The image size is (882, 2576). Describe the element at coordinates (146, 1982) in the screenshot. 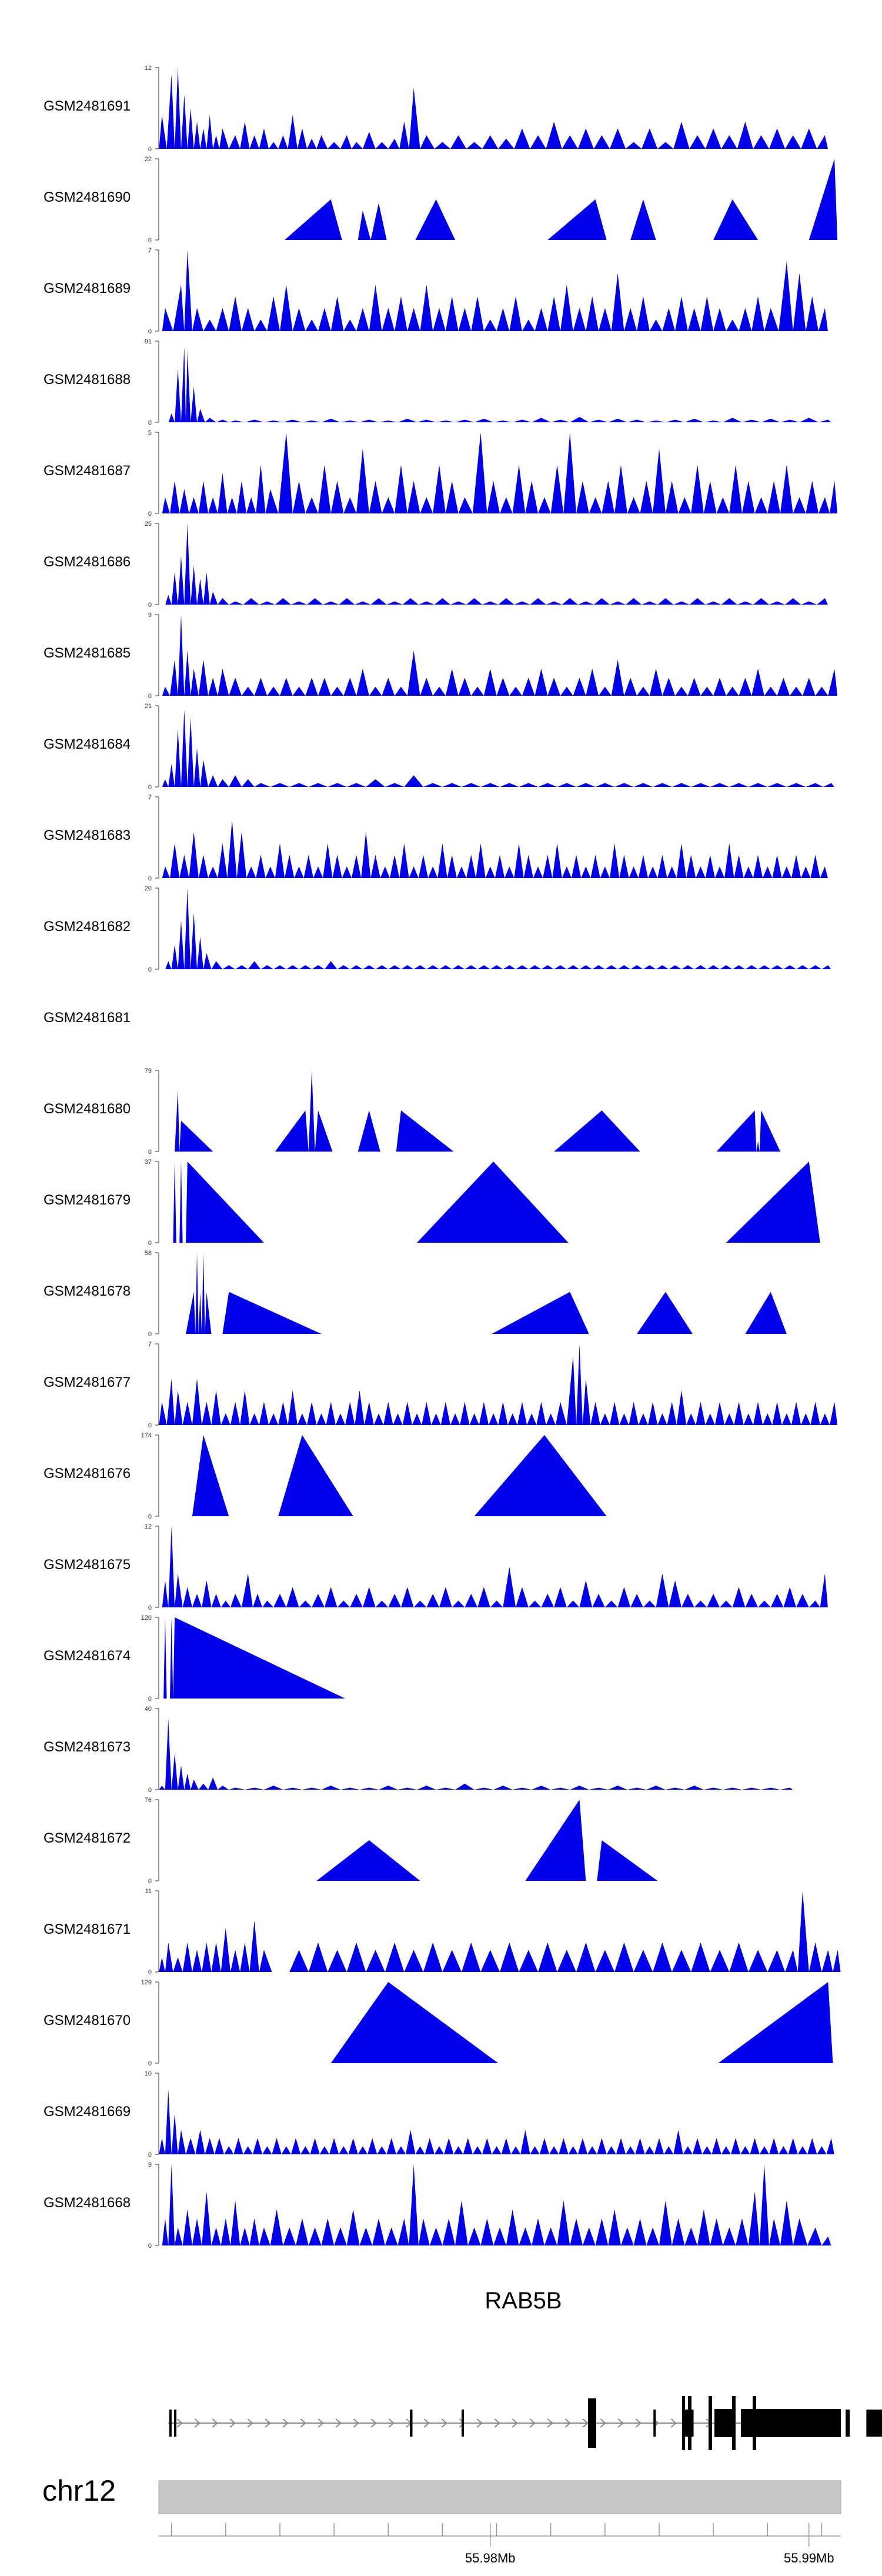

I see `y-tick-max-label: 129` at that location.